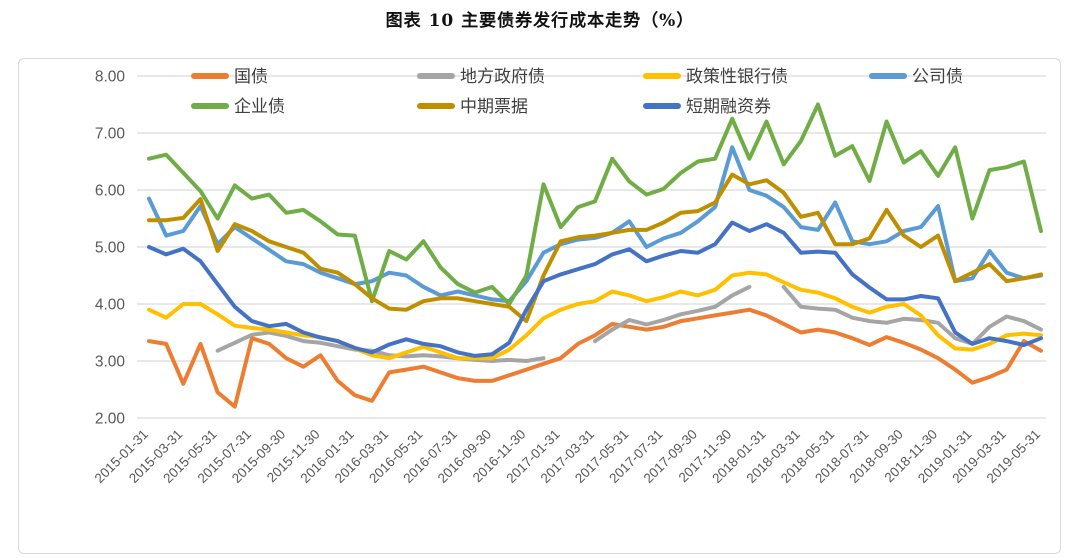 The height and width of the screenshot is (558, 1080). Describe the element at coordinates (436, 106) in the screenshot. I see `legend-swatch-medium-term-notes` at that location.